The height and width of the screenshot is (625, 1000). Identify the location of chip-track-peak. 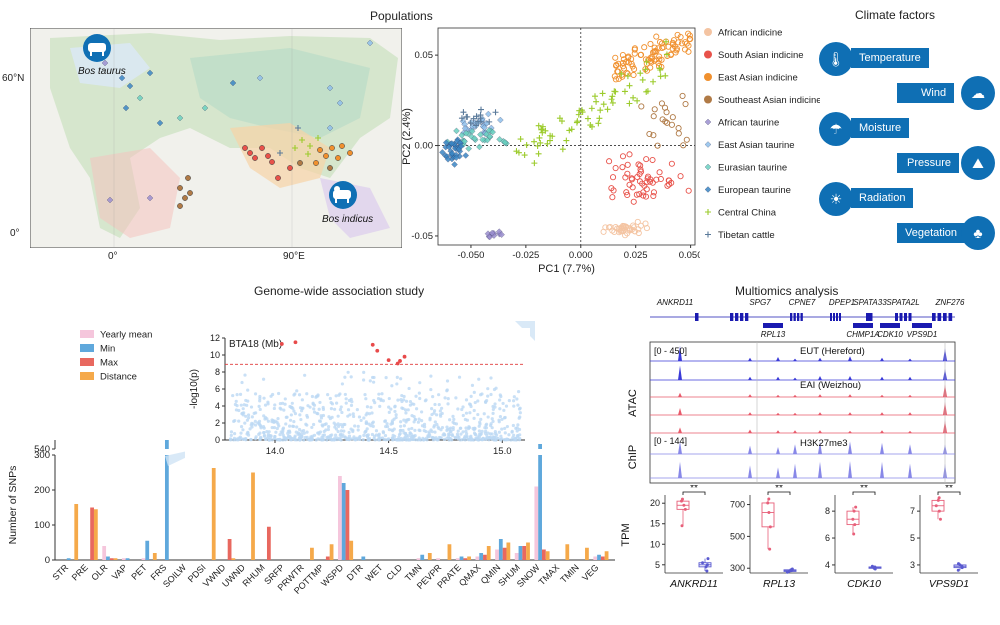
(680, 469).